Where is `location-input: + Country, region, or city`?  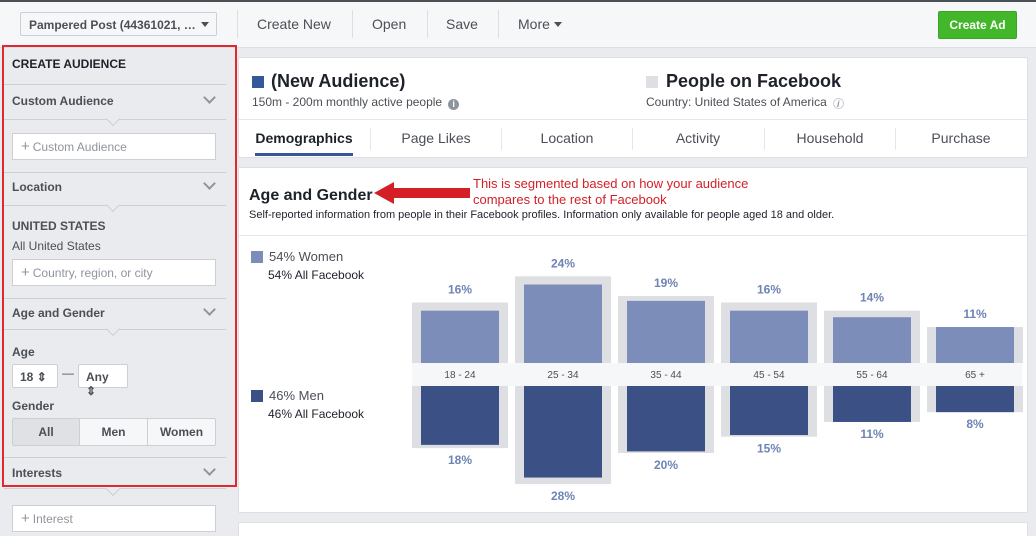 location-input: + Country, region, or city is located at coordinates (114, 272).